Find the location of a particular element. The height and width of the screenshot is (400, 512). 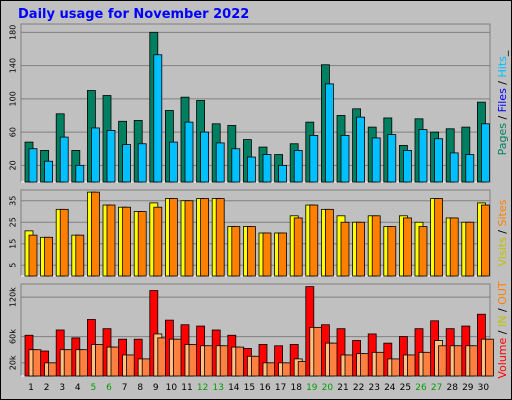

y-tick-label: 20 is located at coordinates (13, 165).